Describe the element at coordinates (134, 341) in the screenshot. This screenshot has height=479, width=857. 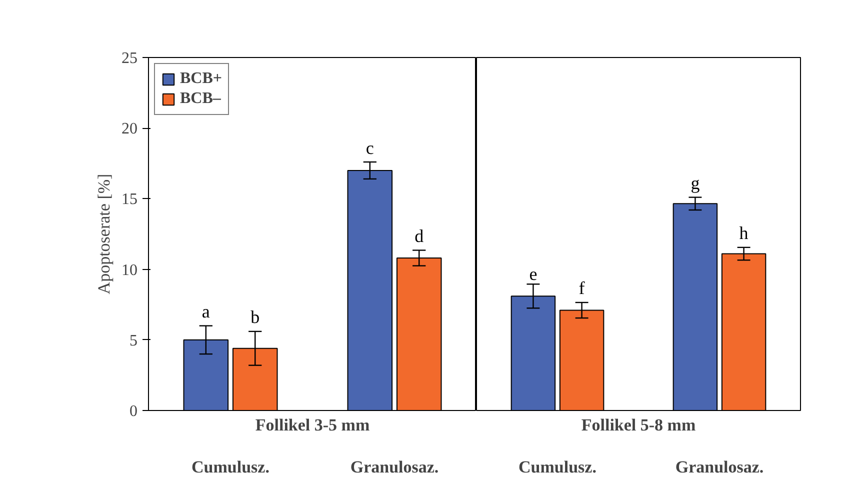
I see `y-tick-label: 5` at that location.